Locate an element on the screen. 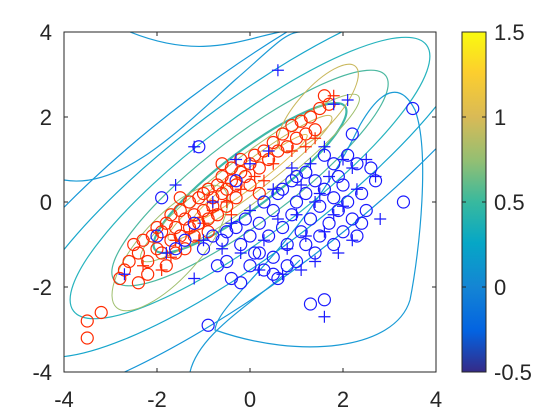 This screenshot has width=560, height=420. y-tick-label-3: -2 is located at coordinates (42, 287).